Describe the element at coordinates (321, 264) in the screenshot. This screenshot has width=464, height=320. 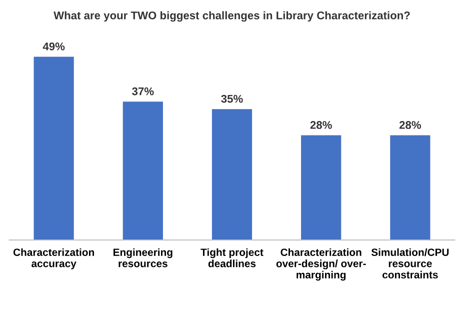
I see `x-tick-label: Characterization over-design/ over- margining` at that location.